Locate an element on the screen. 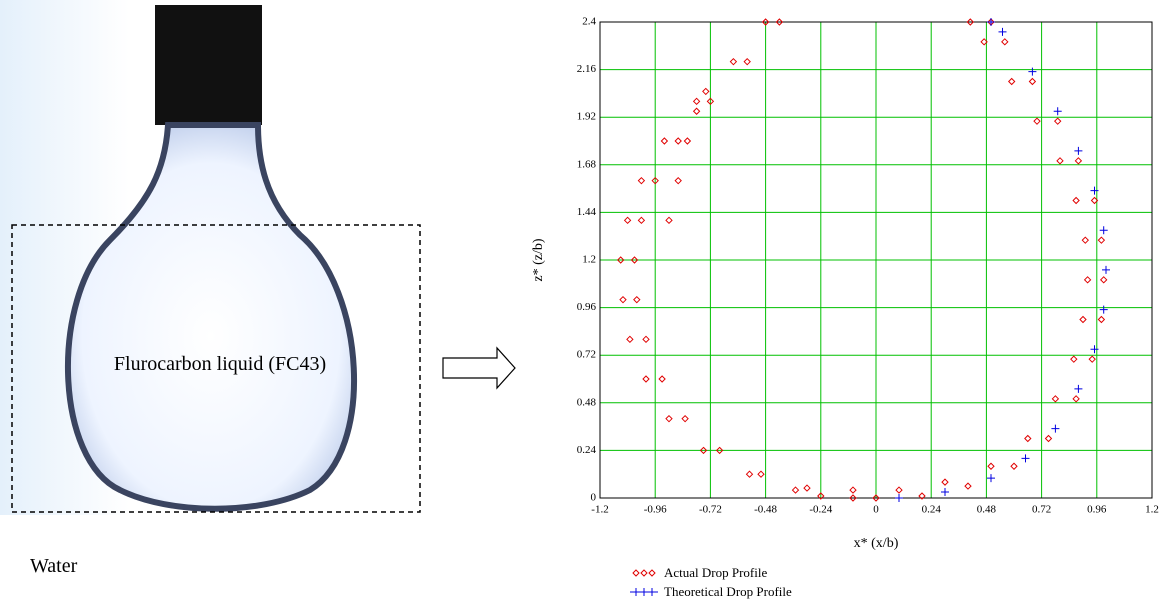 Image resolution: width=1161 pixels, height=607 pixels. y-tick-label: 1.68 is located at coordinates (587, 164).